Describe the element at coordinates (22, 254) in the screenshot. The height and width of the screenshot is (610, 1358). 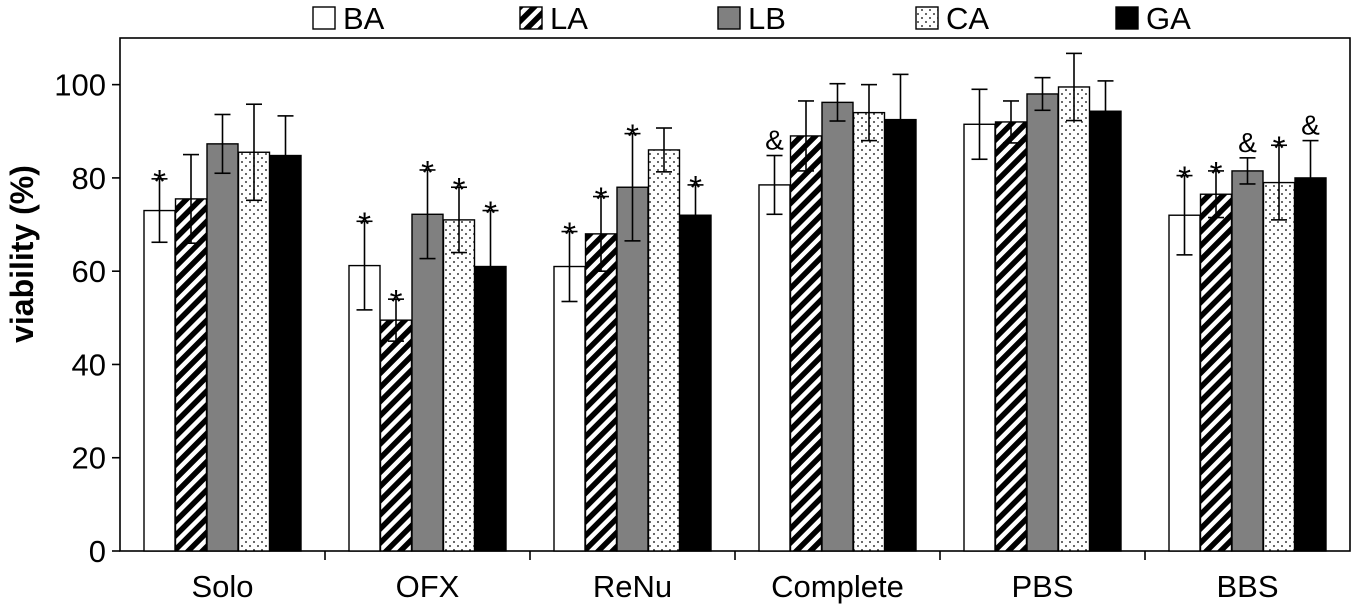
I see `y-axis-title: viability (%)` at that location.